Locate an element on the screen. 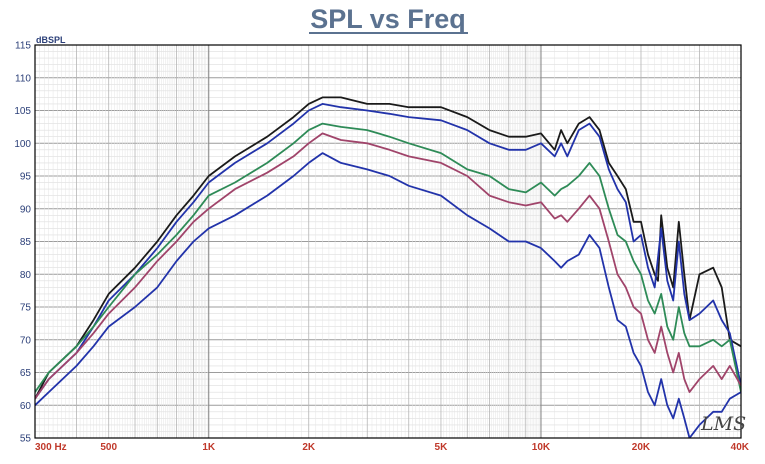 This screenshot has height=464, width=765. x-tick-label: 1K is located at coordinates (209, 447).